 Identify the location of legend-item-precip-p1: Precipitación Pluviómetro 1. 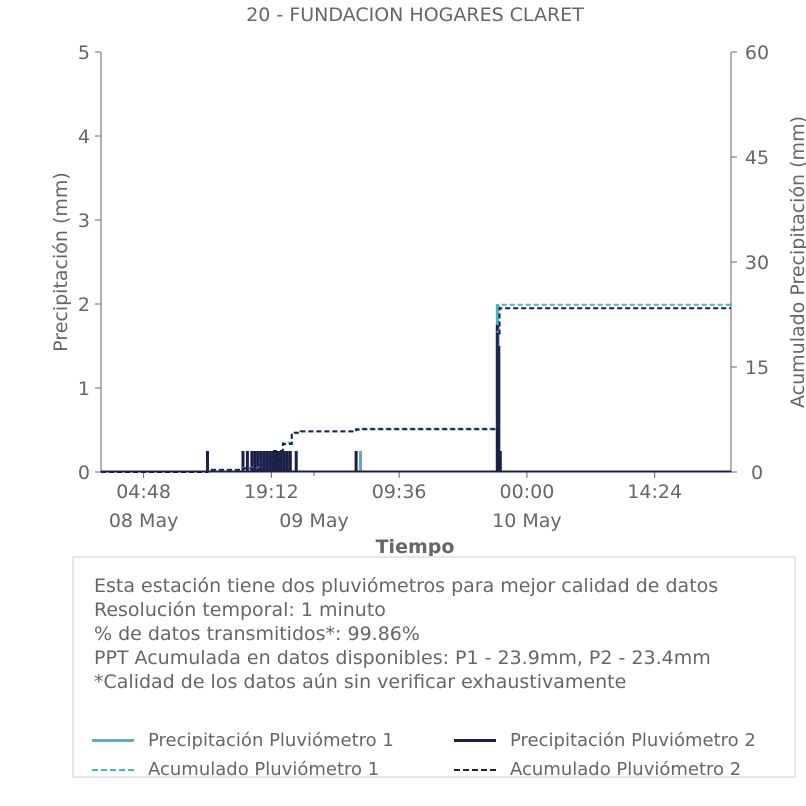
(243, 740).